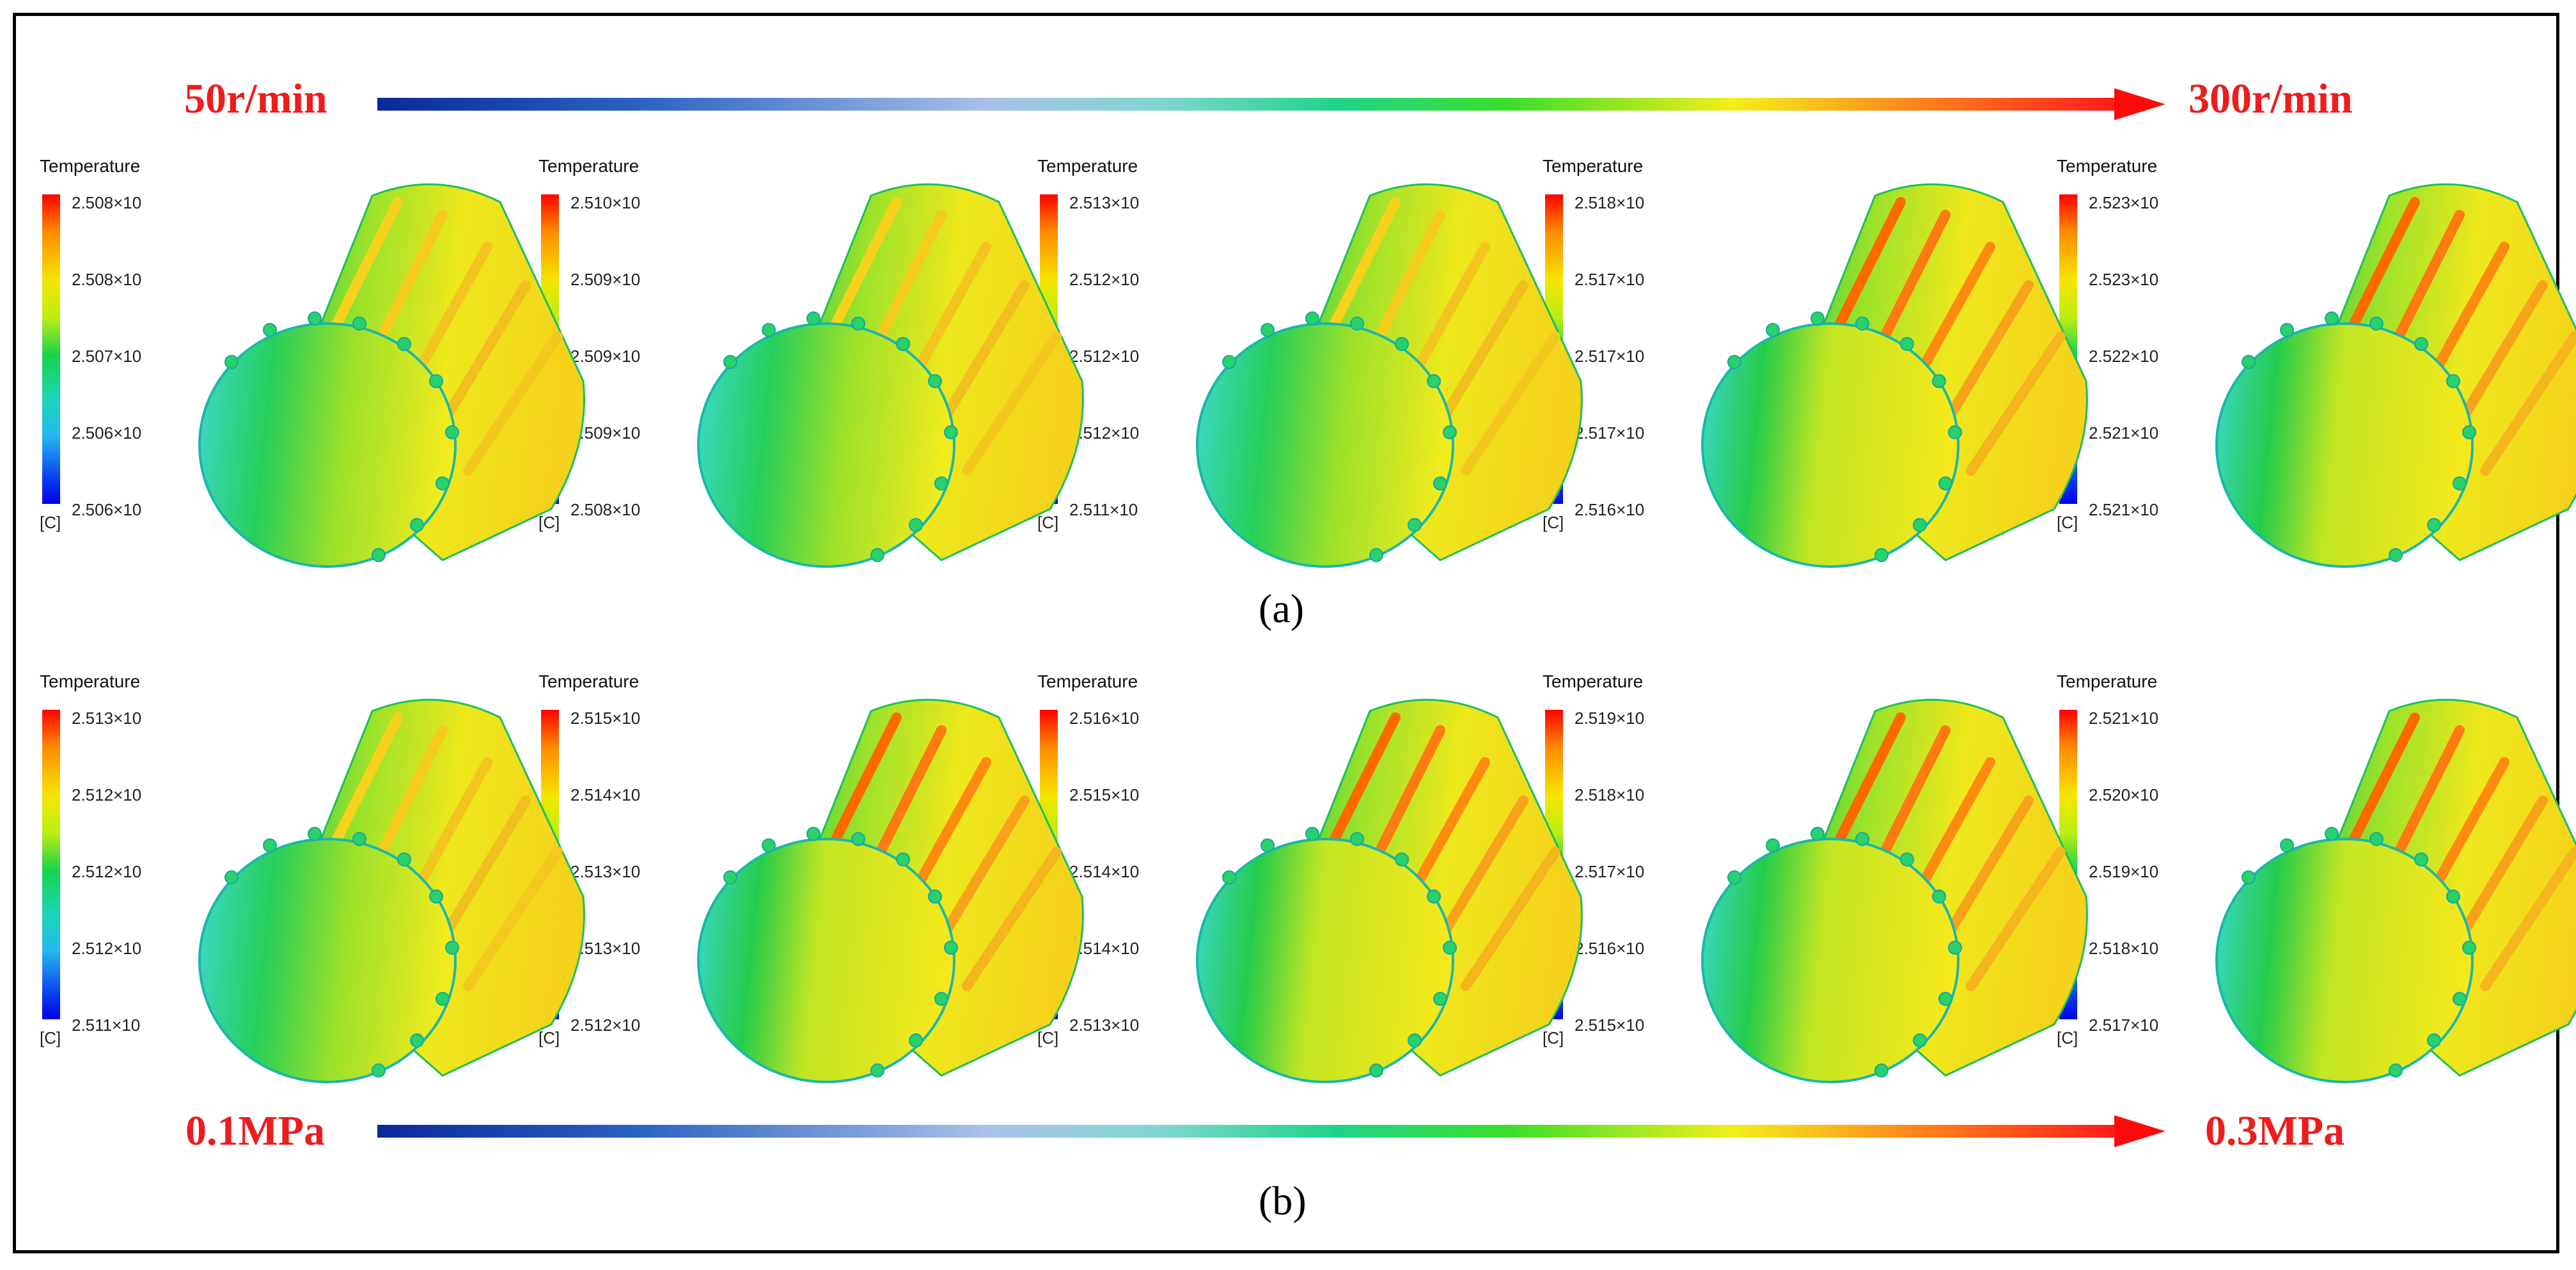 This screenshot has height=1270, width=2576. What do you see at coordinates (2139, 1131) in the screenshot?
I see `bottom-arrow-head` at bounding box center [2139, 1131].